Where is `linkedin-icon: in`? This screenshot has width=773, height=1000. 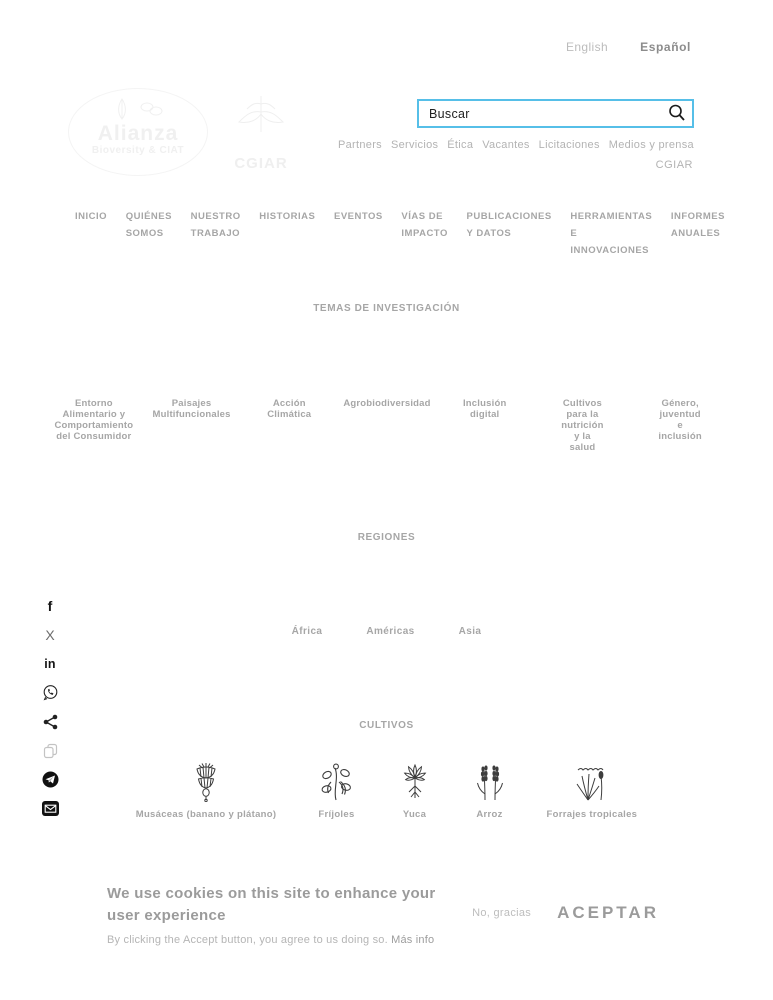
linkedin-icon: in is located at coordinates (50, 663).